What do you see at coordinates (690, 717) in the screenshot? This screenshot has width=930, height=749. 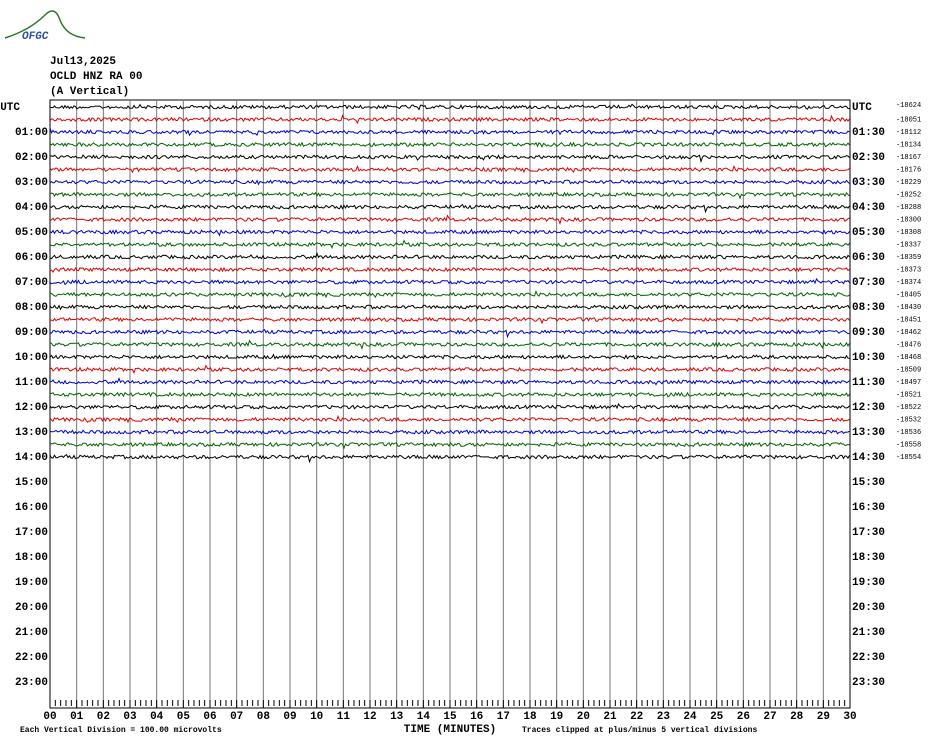 I see `x-tick-label: 24` at bounding box center [690, 717].